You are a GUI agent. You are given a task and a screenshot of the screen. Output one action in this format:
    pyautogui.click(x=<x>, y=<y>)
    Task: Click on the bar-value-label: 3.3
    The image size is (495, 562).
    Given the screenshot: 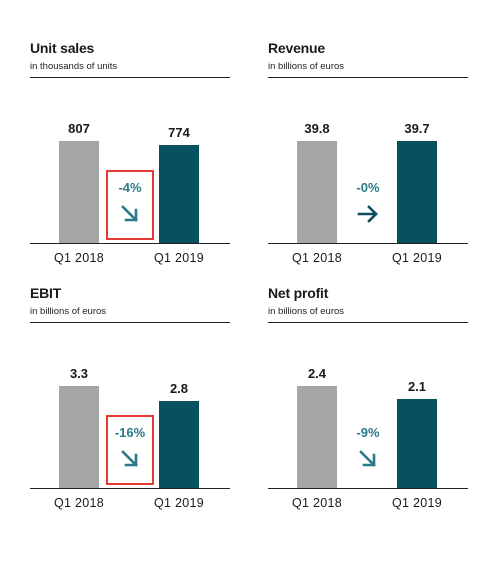 What is the action you would take?
    pyautogui.click(x=79, y=373)
    